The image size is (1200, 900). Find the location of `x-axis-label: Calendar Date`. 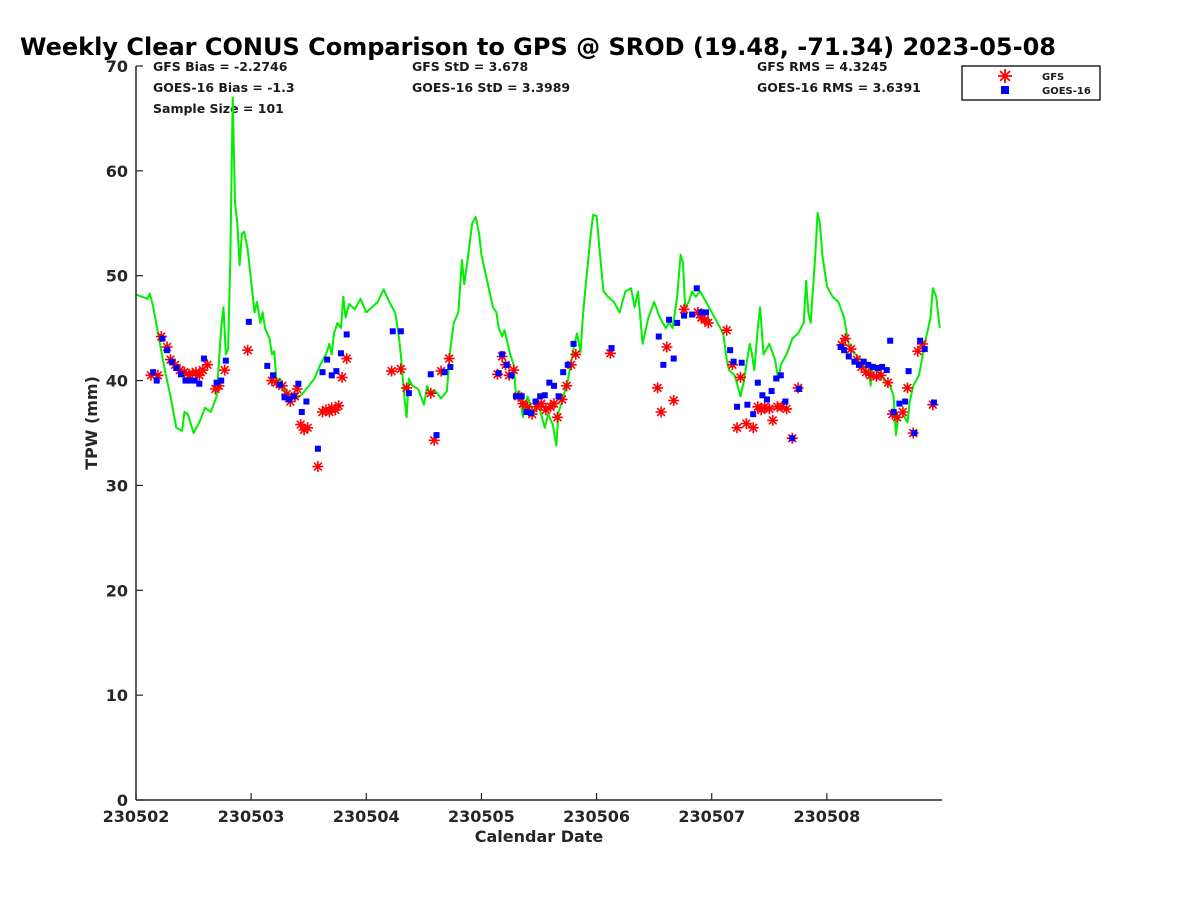

x-axis-label: Calendar Date is located at coordinates (539, 836).